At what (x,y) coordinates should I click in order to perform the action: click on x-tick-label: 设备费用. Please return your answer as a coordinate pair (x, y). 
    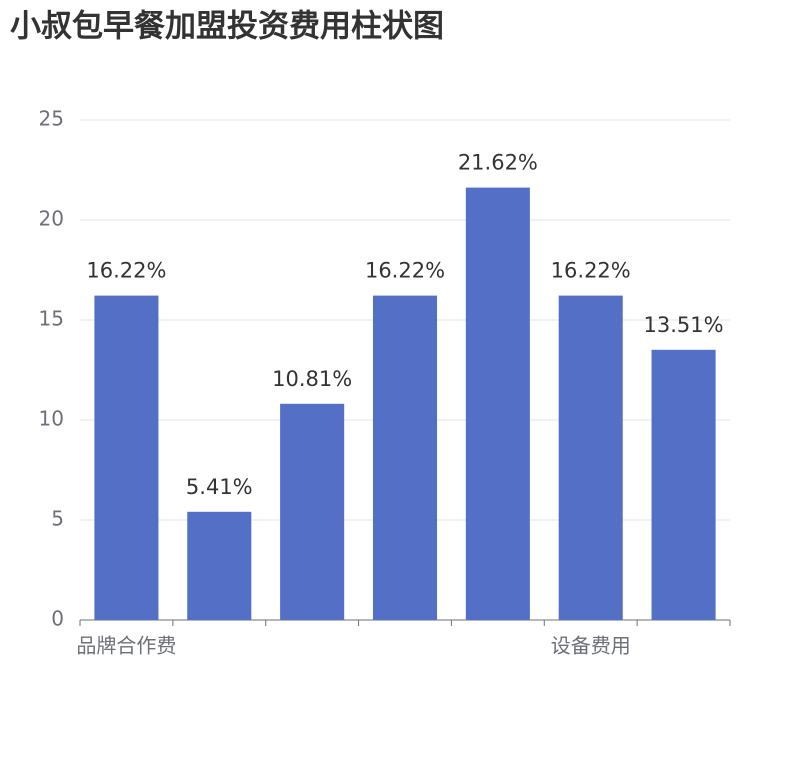
    Looking at the image, I should click on (591, 646).